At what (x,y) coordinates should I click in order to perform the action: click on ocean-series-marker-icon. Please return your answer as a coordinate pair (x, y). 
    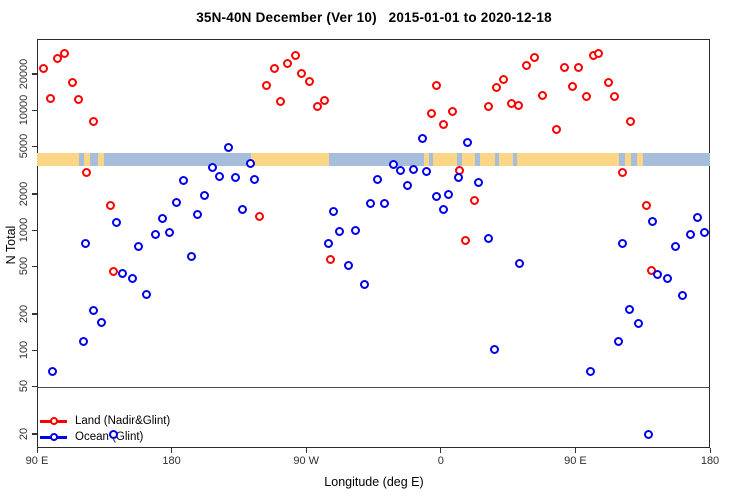
    Looking at the image, I should click on (53, 437).